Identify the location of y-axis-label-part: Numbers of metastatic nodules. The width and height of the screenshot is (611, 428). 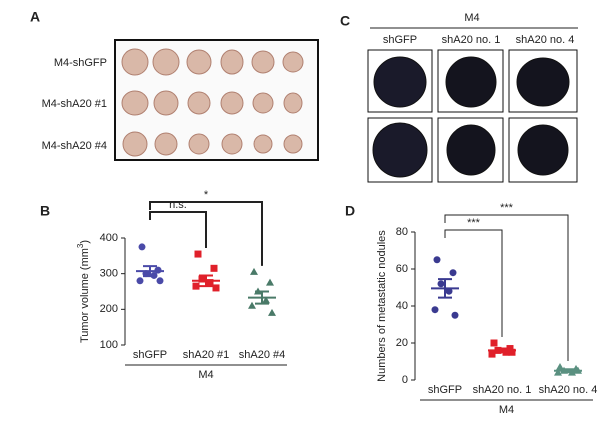
(382, 306).